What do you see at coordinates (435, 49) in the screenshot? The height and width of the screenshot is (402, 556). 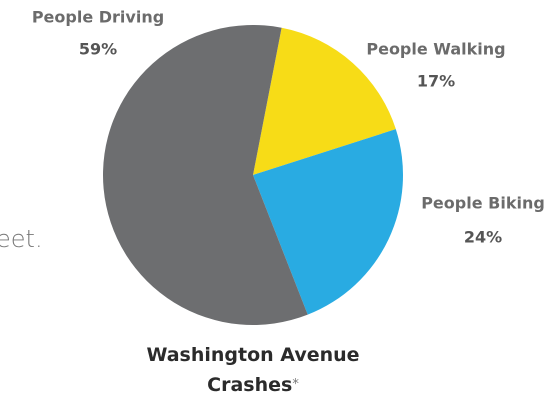 I see `slice-label: People Walking` at bounding box center [435, 49].